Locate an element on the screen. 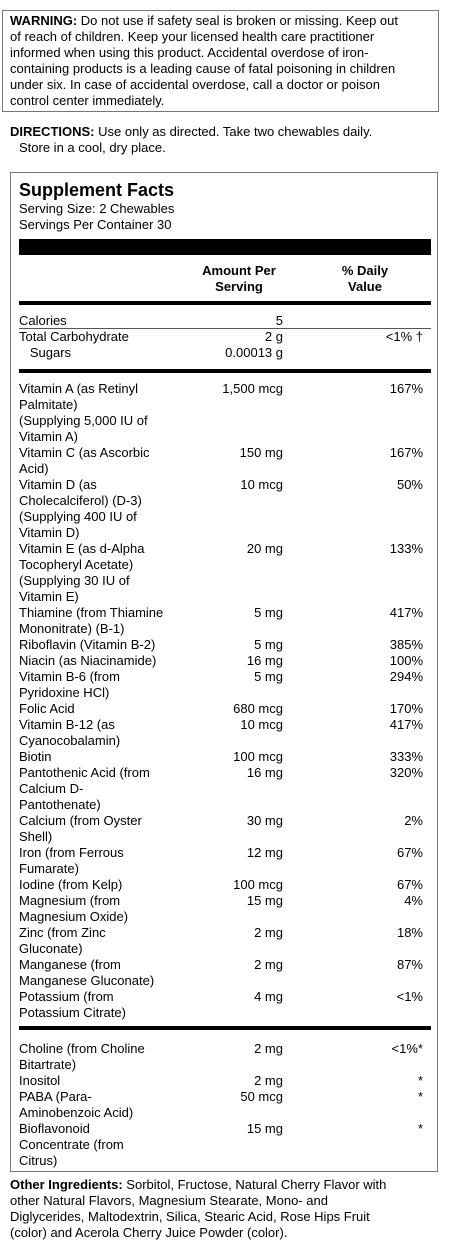 Image resolution: width=450 pixels, height=1254 pixels. warning-label: WARNING: is located at coordinates (44, 20).